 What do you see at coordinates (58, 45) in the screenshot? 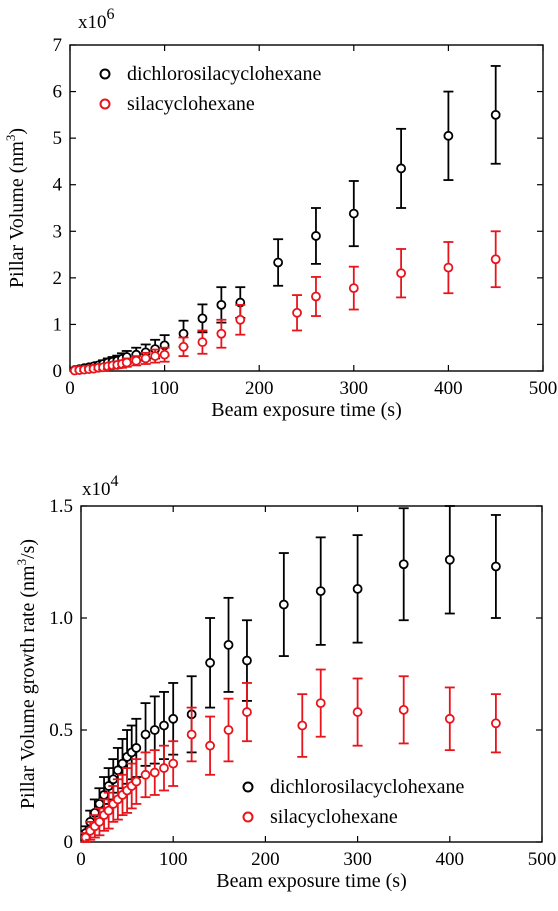
I see `y-tick-label: 7` at bounding box center [58, 45].